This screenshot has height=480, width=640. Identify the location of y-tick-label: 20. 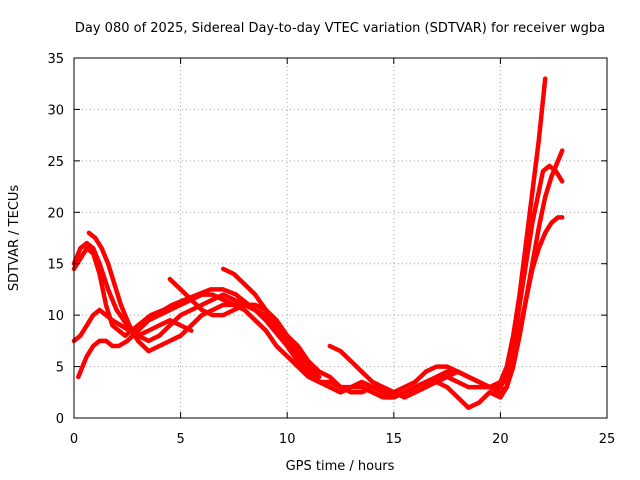
(55, 213).